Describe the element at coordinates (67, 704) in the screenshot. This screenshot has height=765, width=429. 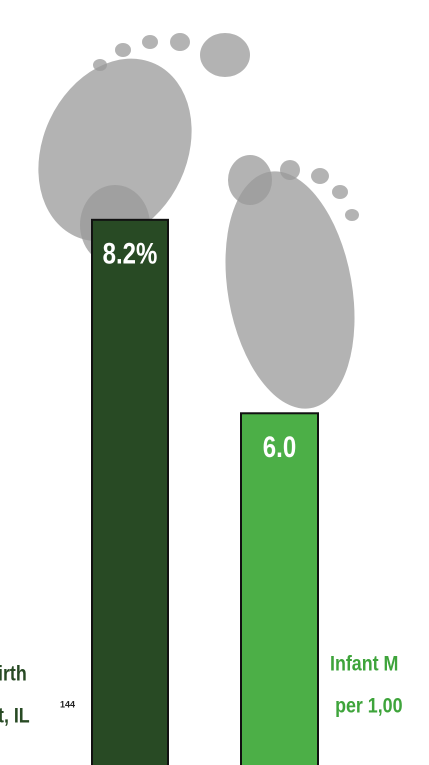
I see `footnote-ref: 144` at that location.